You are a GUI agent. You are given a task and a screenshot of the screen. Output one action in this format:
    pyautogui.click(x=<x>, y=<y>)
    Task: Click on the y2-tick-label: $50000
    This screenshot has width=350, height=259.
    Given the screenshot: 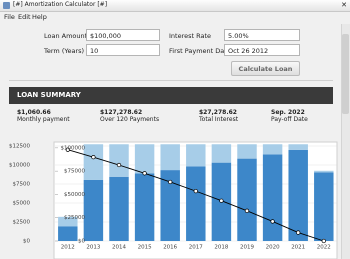 What is the action you would take?
    pyautogui.click(x=74, y=195)
    